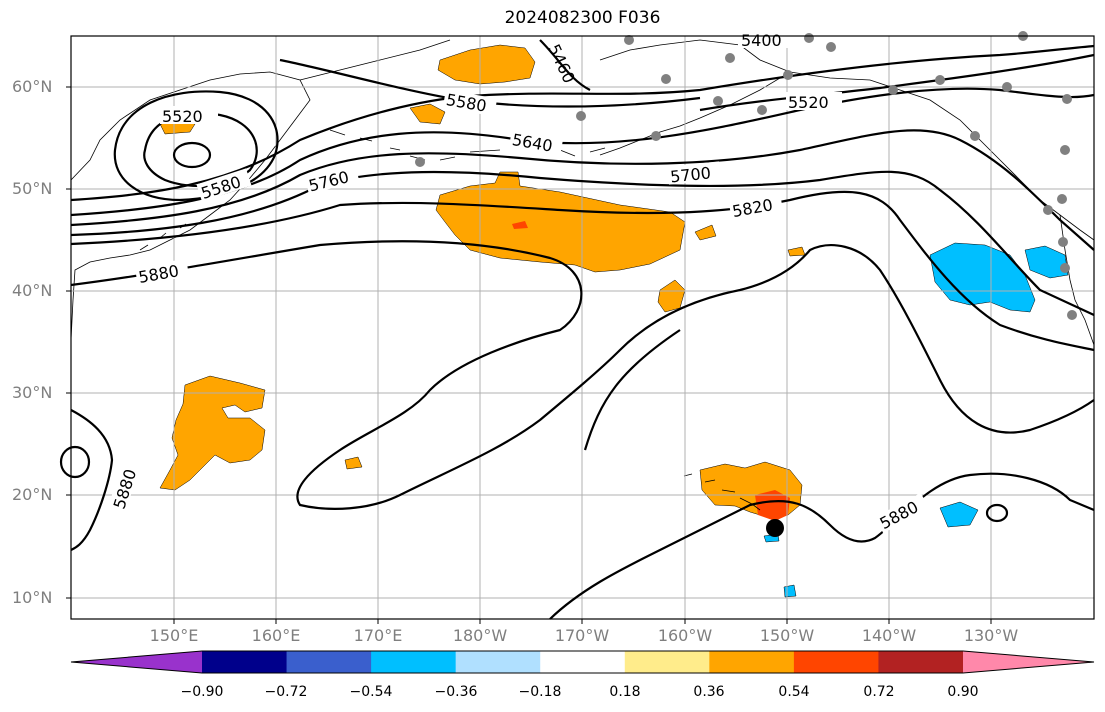 This screenshot has height=712, width=1105. I want to click on lon-label-180w: 180°W, so click(480, 635).